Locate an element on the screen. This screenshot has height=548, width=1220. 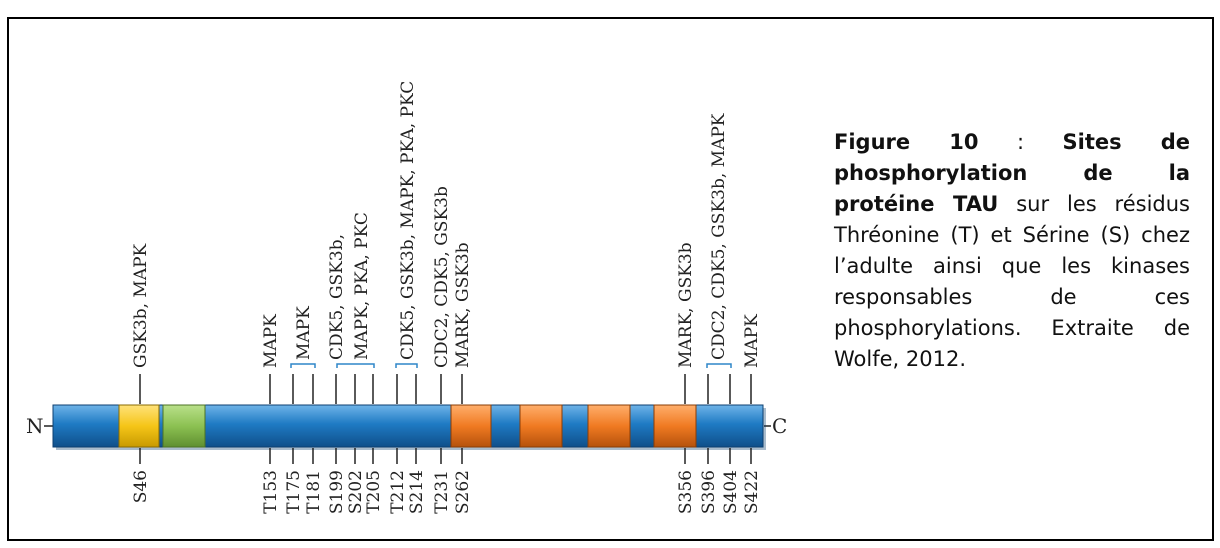
bracket-t212-s214 is located at coordinates (406, 365).